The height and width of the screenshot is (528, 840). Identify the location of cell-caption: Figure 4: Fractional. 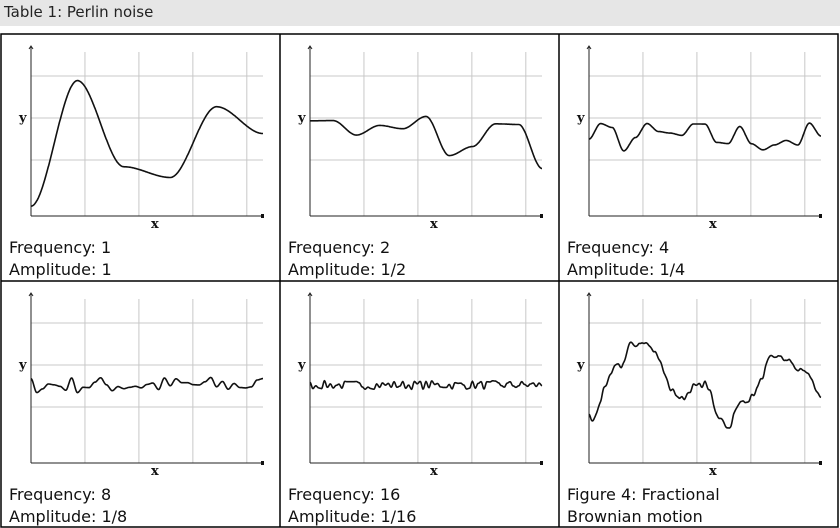
(643, 494).